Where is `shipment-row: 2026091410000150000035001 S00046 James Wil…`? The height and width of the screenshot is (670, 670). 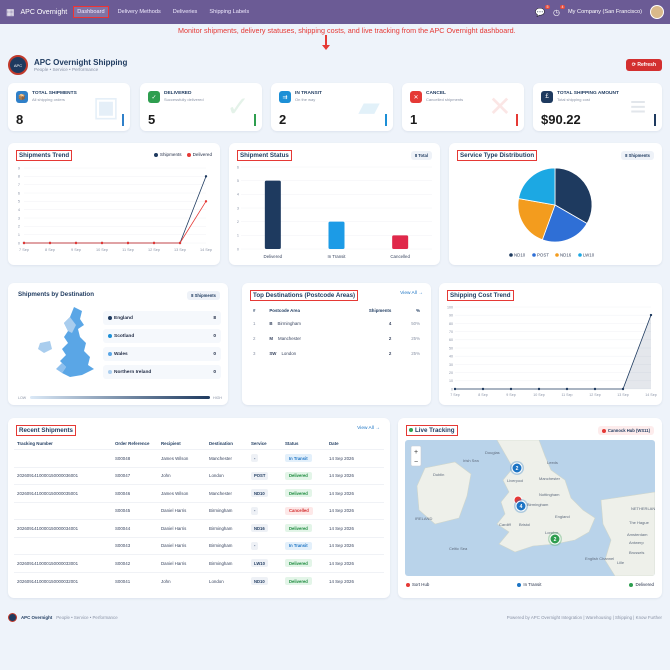
shipment-row: 2026091410000150000035001 S00046 James Wil… is located at coordinates (199, 493).